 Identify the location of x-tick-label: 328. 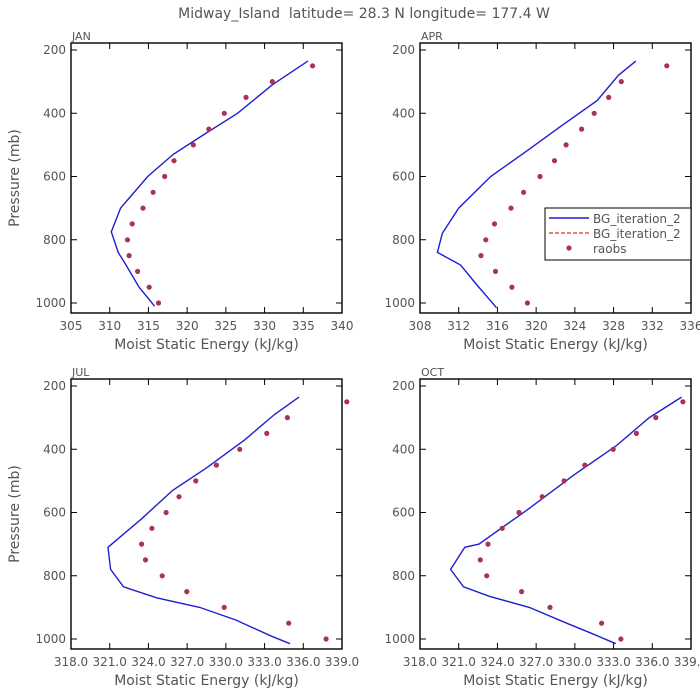
(613, 326).